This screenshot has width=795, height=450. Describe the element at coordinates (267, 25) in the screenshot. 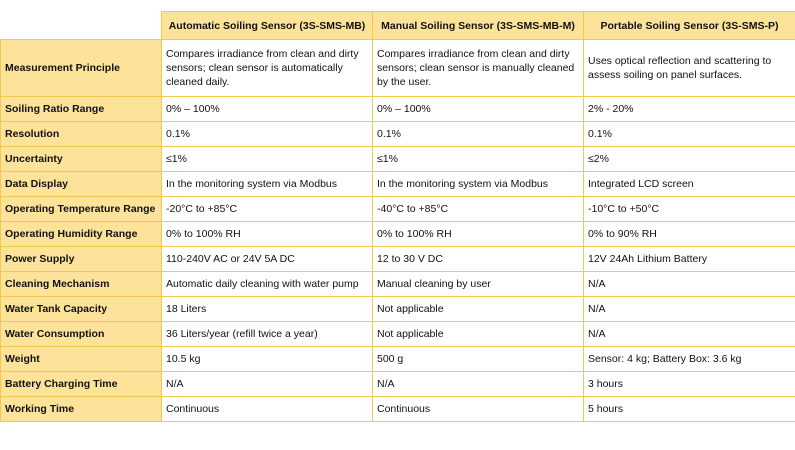

I see `header-automatic-sensor: Automatic Soiling Sensor (3S-SMS-MB)` at that location.